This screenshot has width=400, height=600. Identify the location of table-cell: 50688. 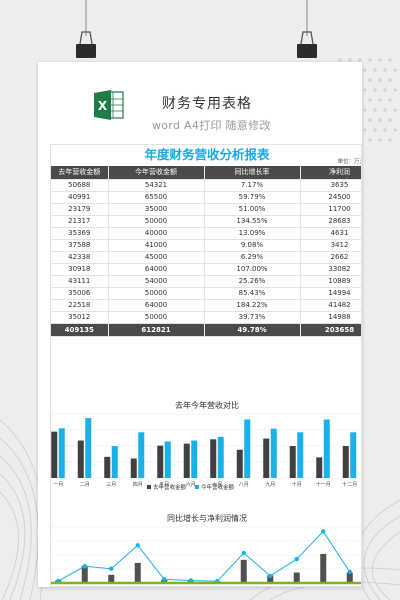
(80, 185).